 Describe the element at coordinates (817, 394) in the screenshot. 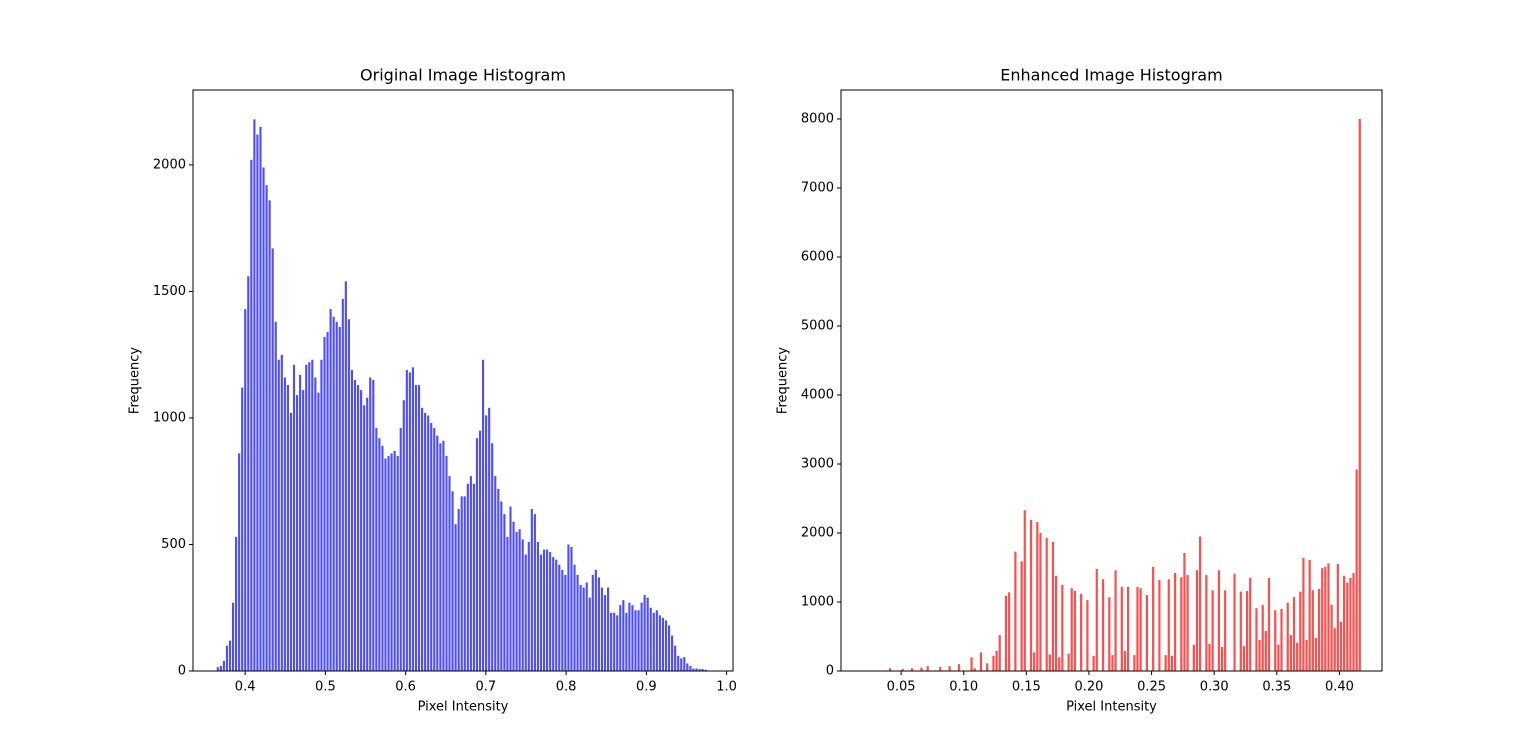

I see `y-tick-label: 4000` at that location.